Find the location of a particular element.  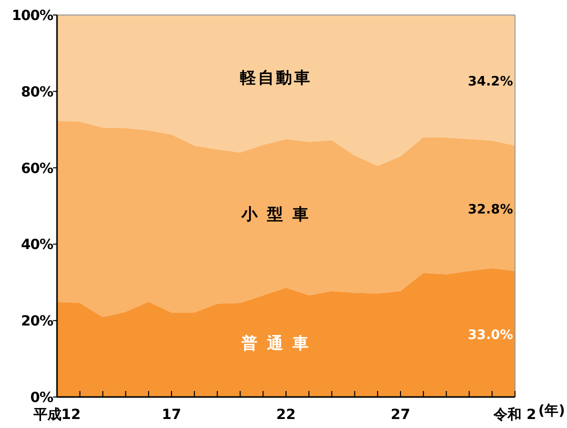

annotation: 33.0% is located at coordinates (490, 335).